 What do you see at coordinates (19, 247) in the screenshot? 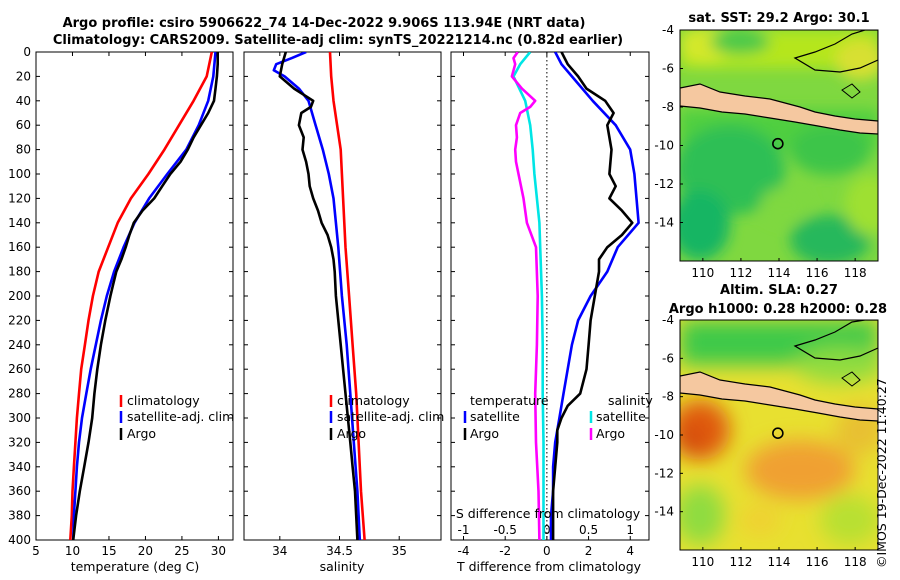
I see `y-tick-label: 160` at bounding box center [19, 247].